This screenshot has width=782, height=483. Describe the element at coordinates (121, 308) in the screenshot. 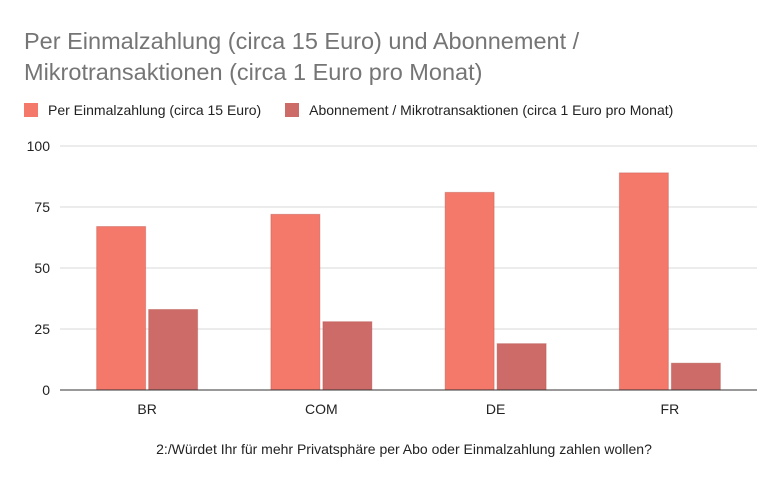

I see `bar-series-1-br` at that location.